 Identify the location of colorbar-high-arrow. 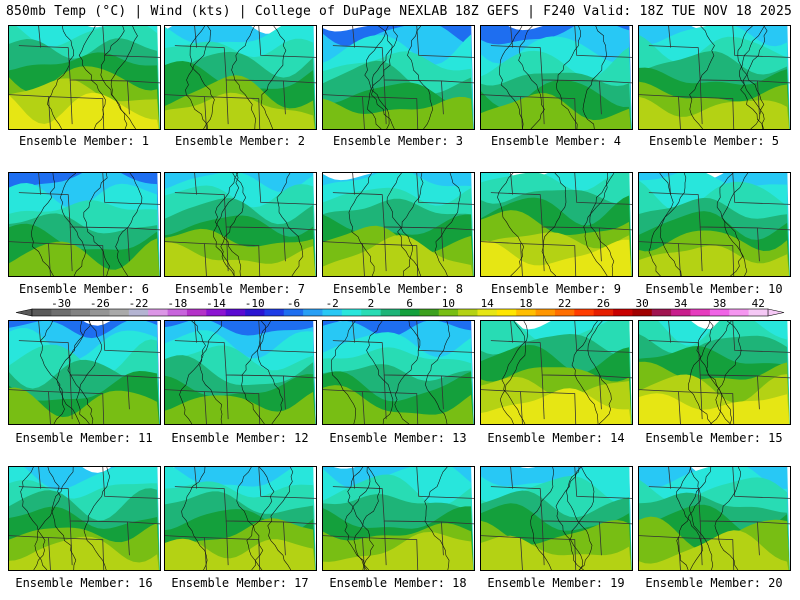
(776, 312).